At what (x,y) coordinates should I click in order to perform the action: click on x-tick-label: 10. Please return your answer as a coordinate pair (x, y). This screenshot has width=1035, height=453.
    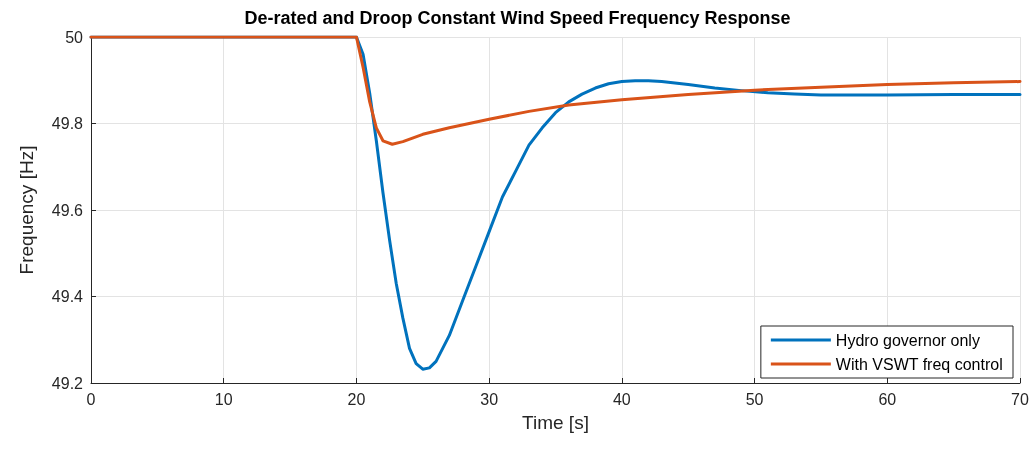
    Looking at the image, I should click on (223, 399).